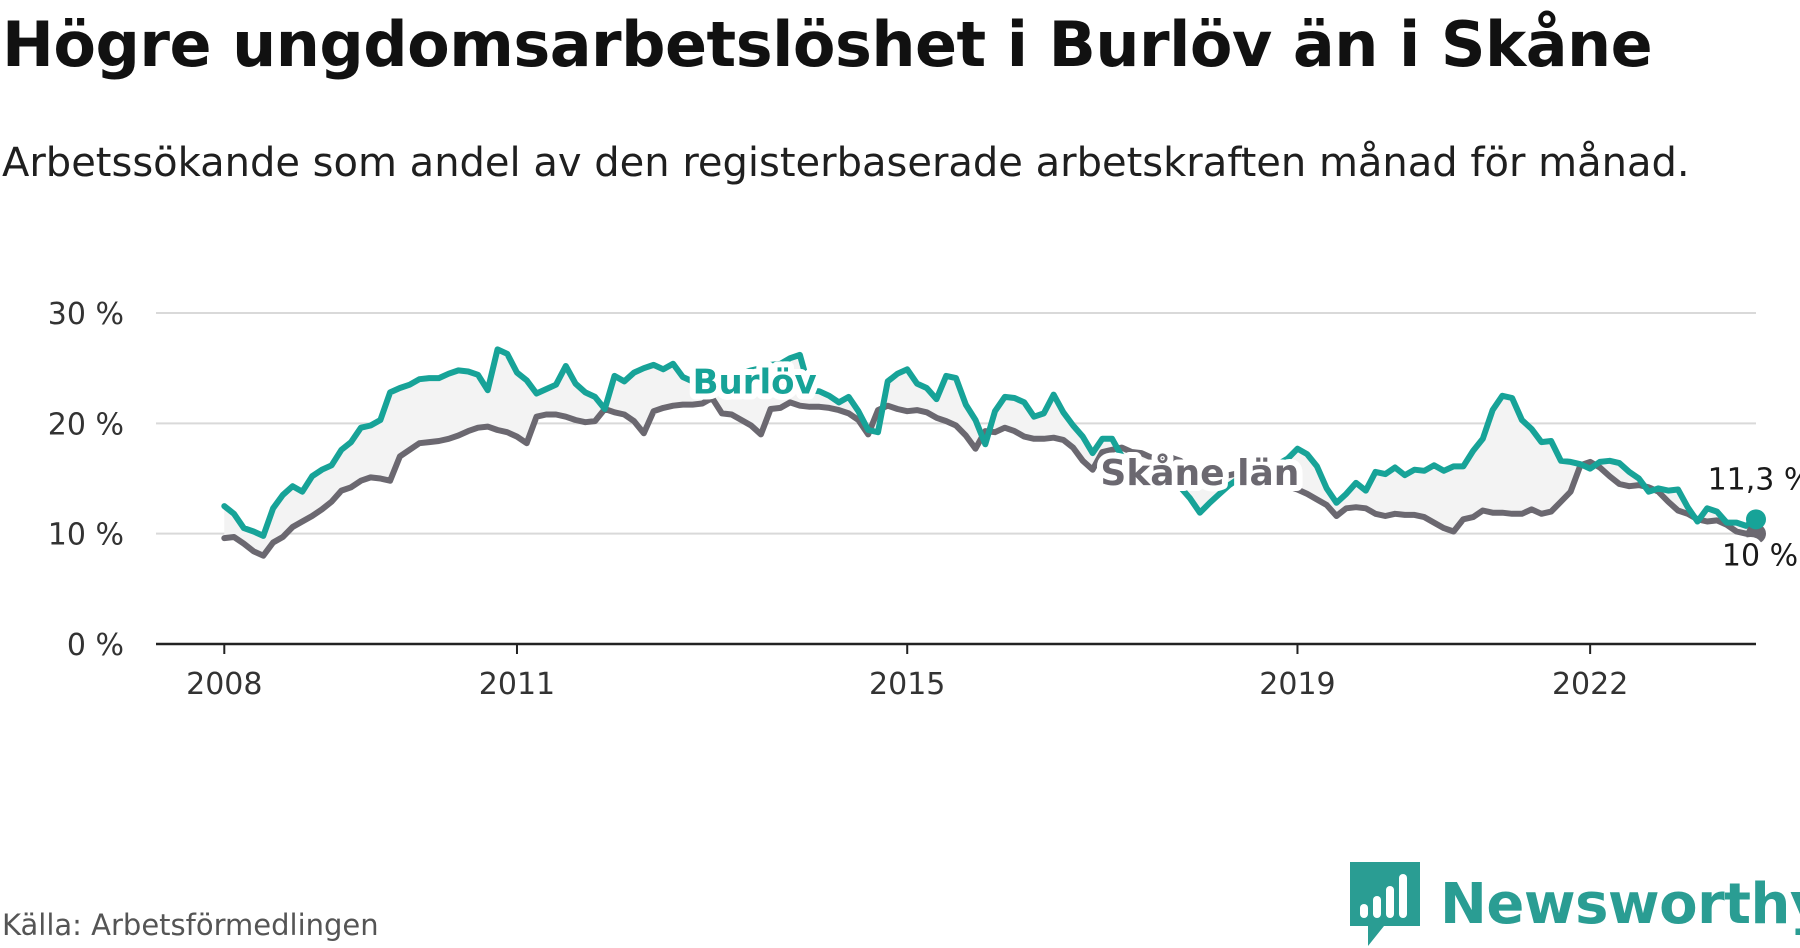  I want to click on newsworthy-brand: Newsworthy, so click(1573, 904).